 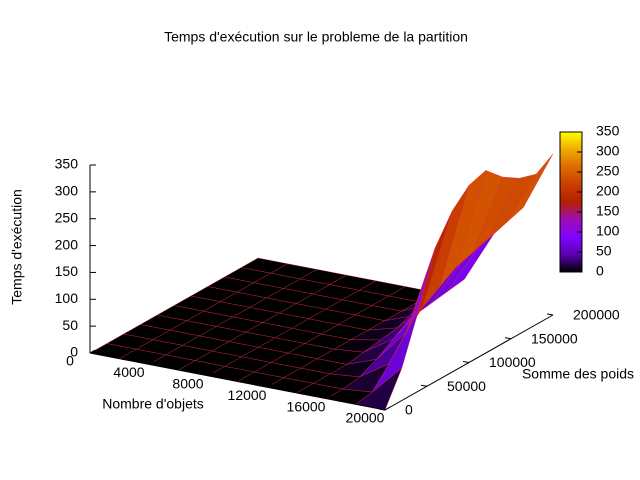 What do you see at coordinates (608, 191) in the screenshot?
I see `colorbar-tick-label: 200` at bounding box center [608, 191].